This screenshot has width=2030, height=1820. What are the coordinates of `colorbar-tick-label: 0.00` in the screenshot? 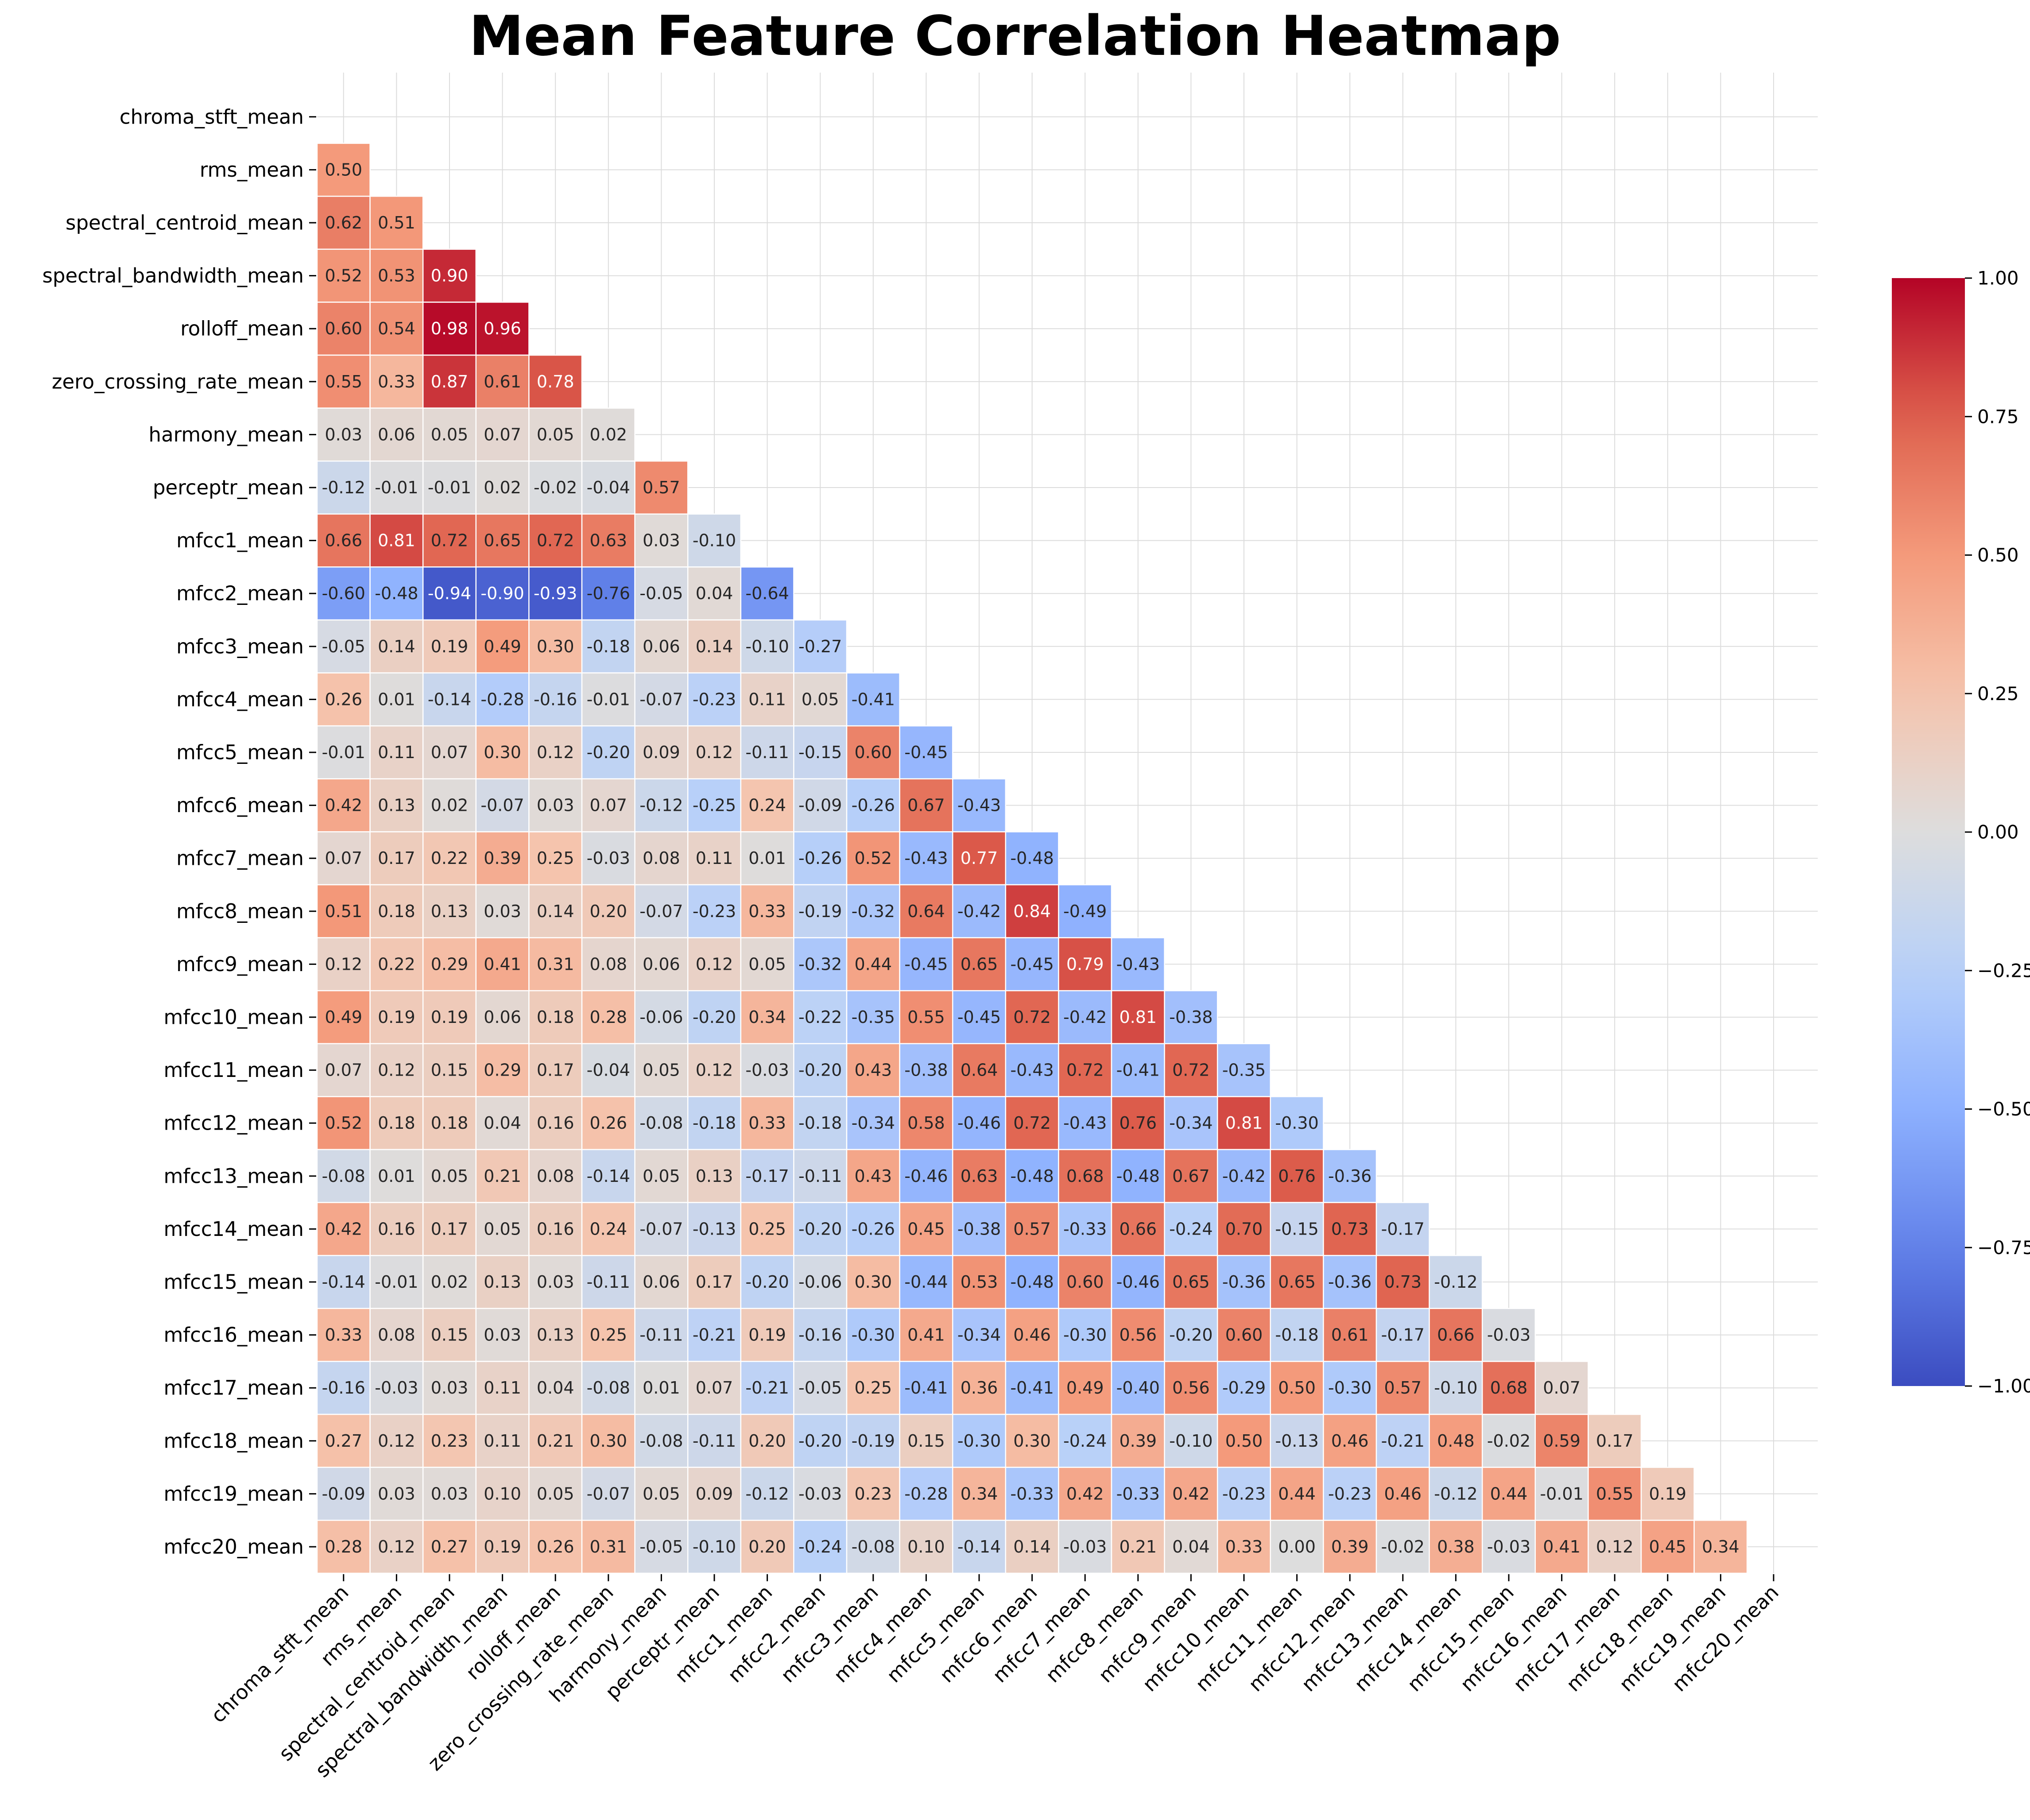 It's located at (1998, 832).